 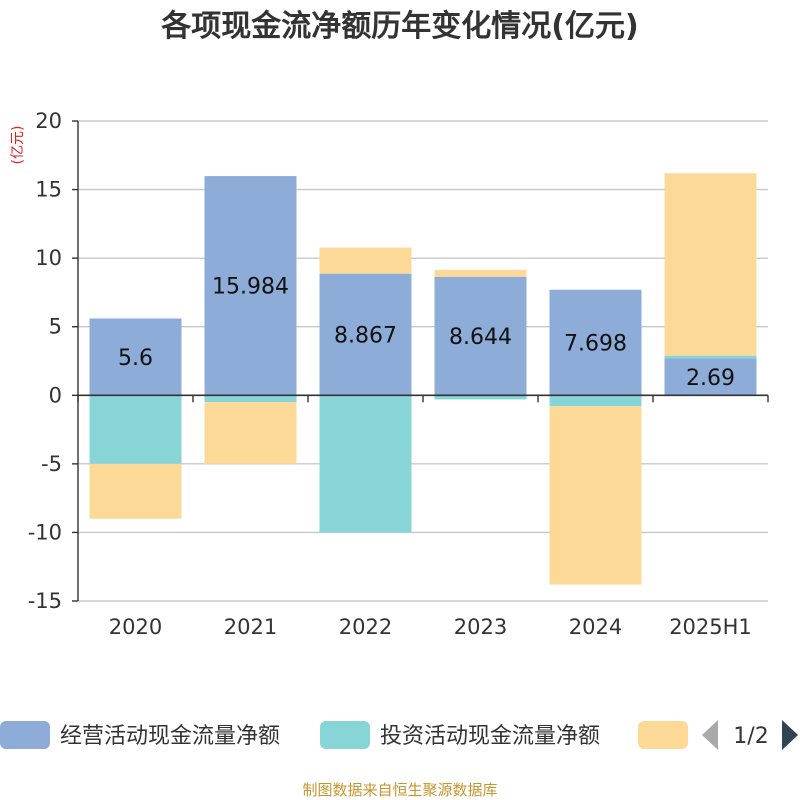 I want to click on bar-series1-2025H1, so click(x=710, y=377).